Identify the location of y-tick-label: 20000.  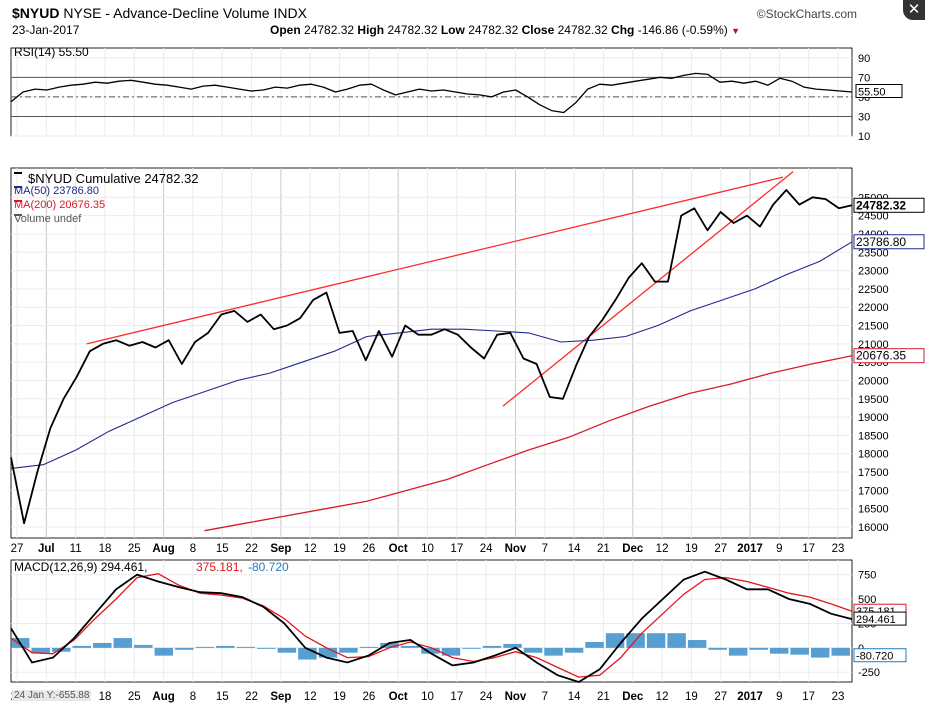
(873, 381).